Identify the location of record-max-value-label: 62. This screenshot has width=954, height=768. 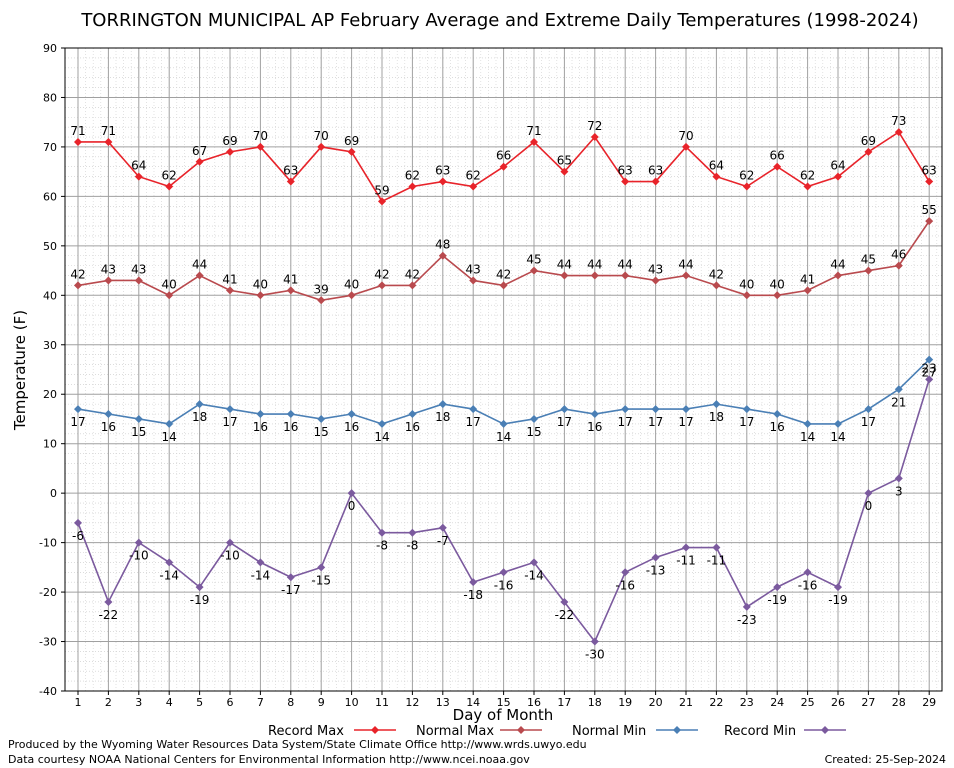
(412, 175).